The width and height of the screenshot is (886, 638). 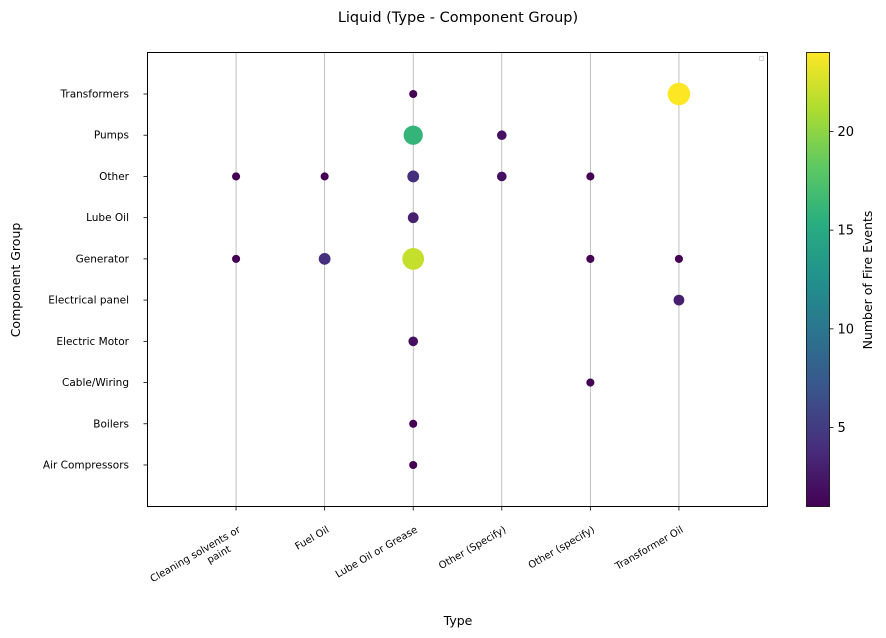 What do you see at coordinates (649, 549) in the screenshot?
I see `x-tick-label: Transformer Oil` at bounding box center [649, 549].